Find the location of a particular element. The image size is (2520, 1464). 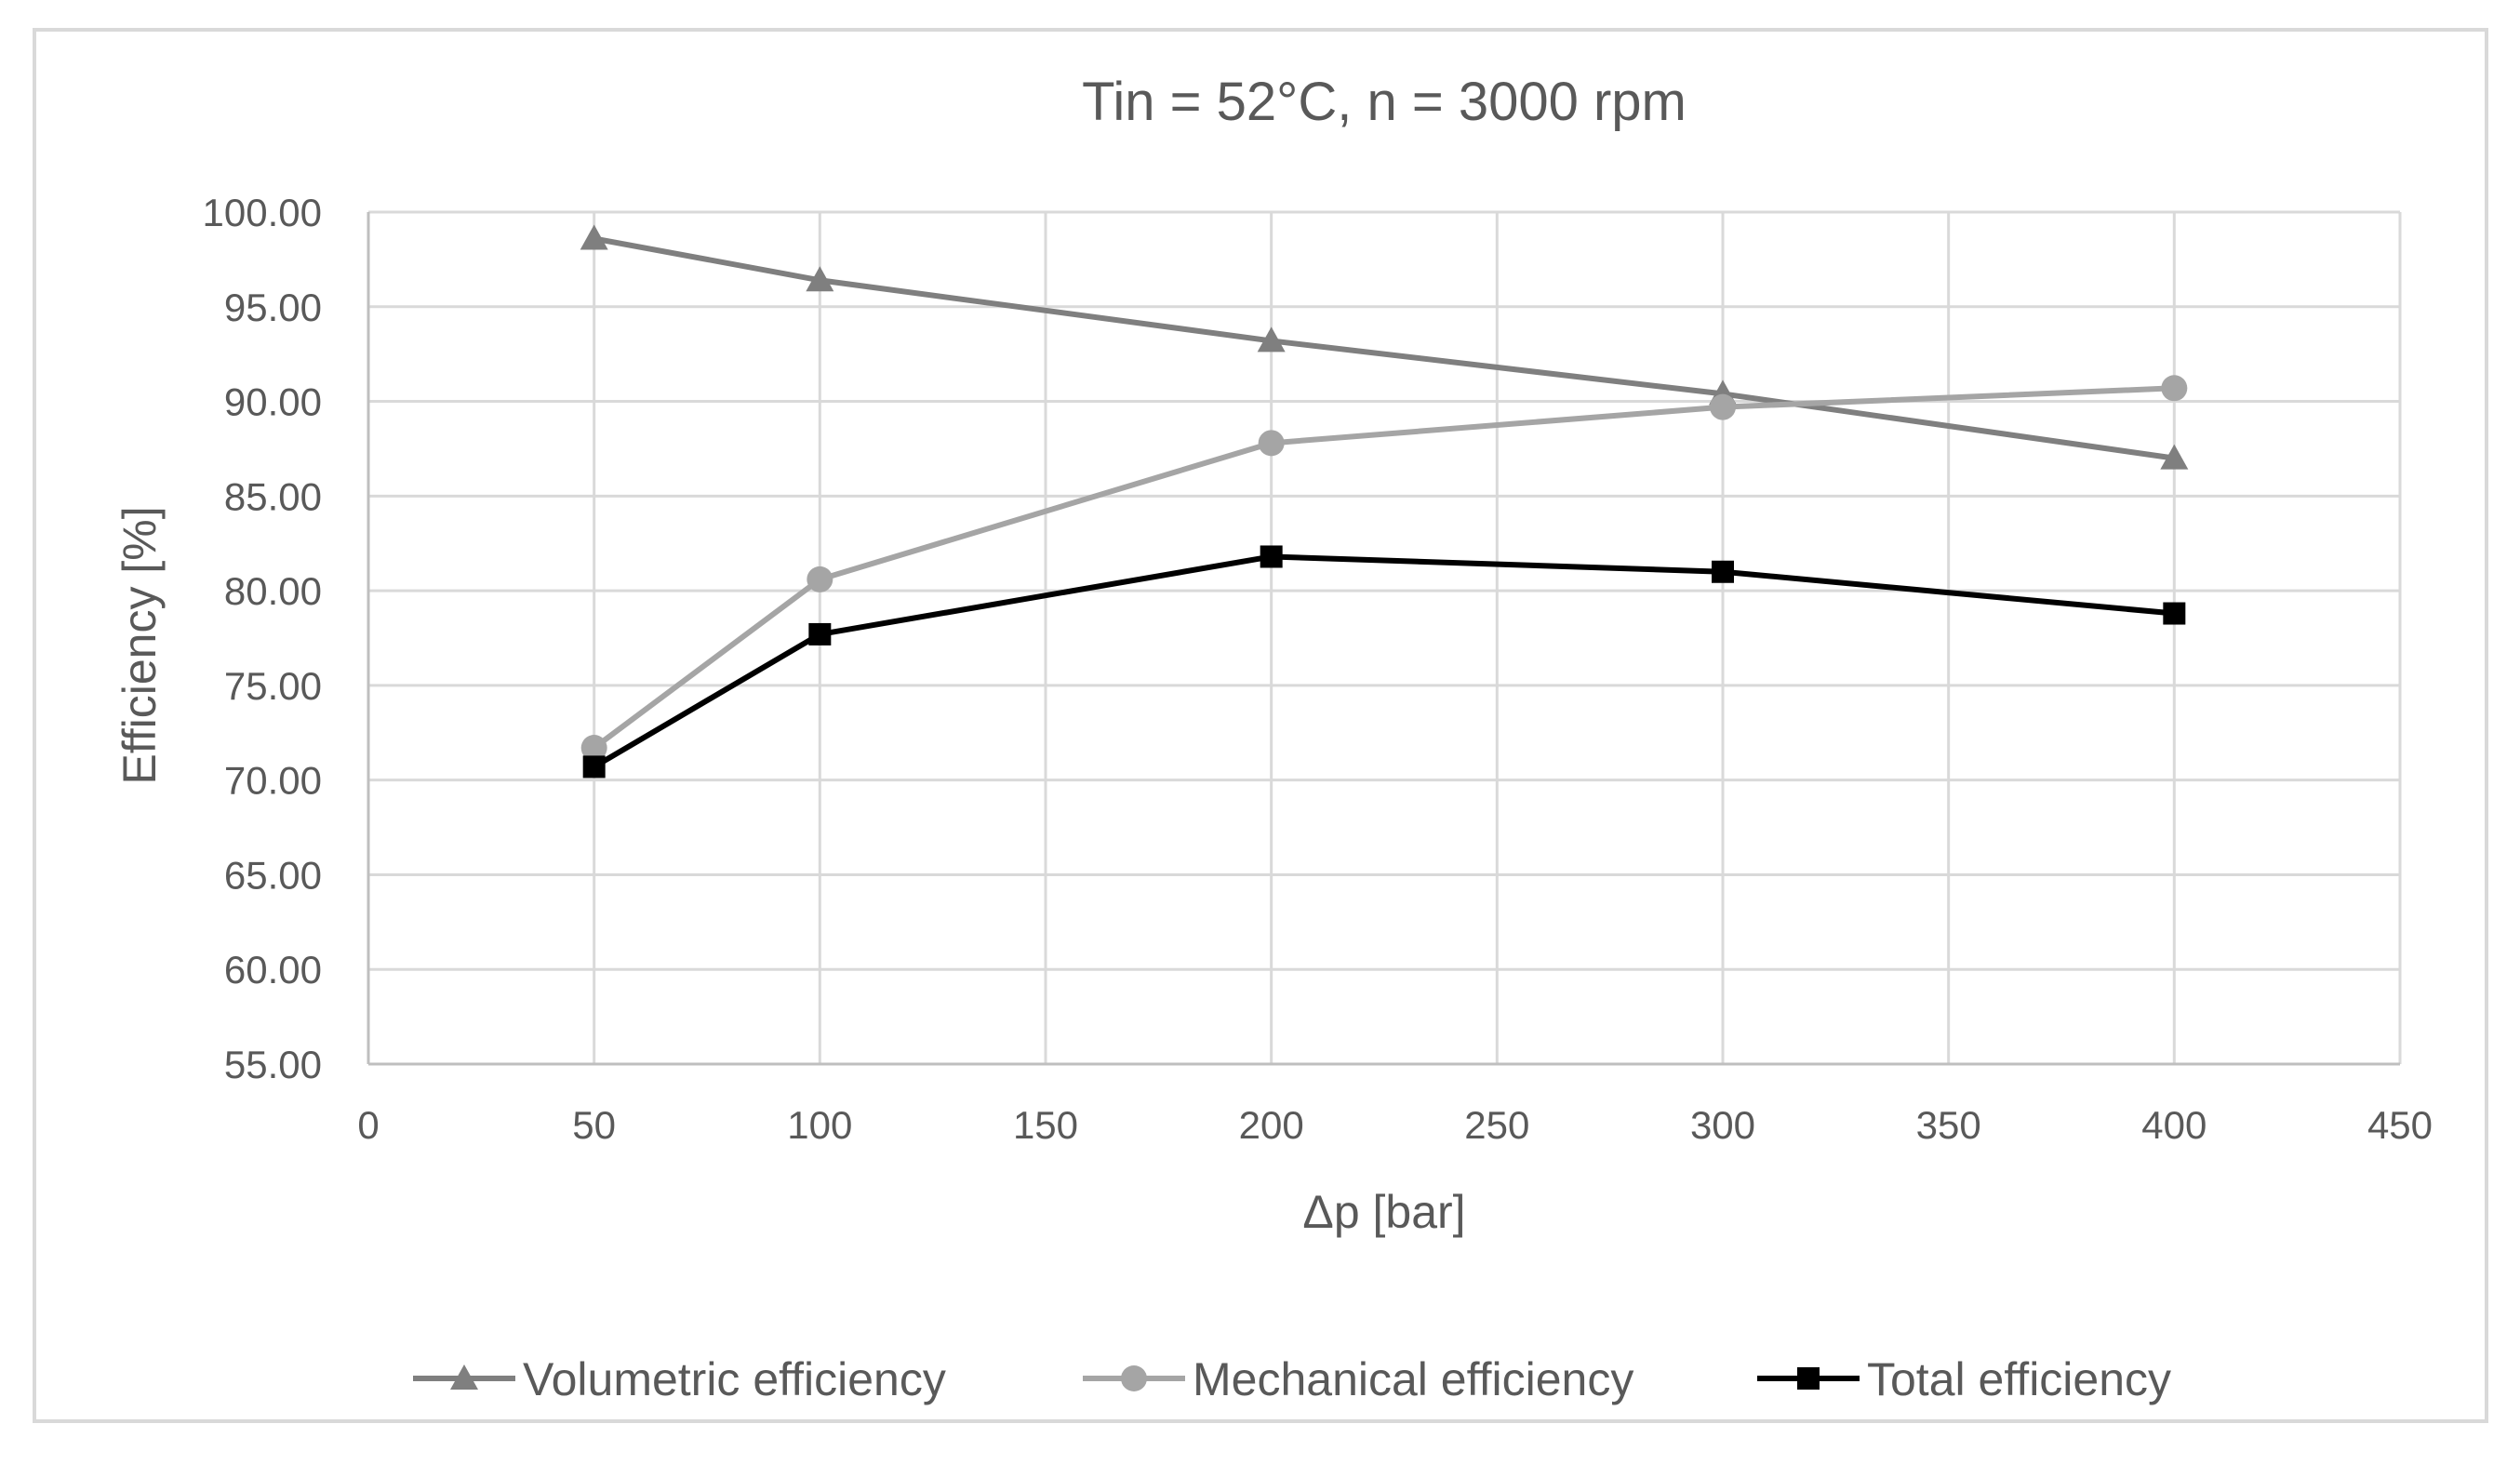

x-tick-label: 250 is located at coordinates (1496, 1125).